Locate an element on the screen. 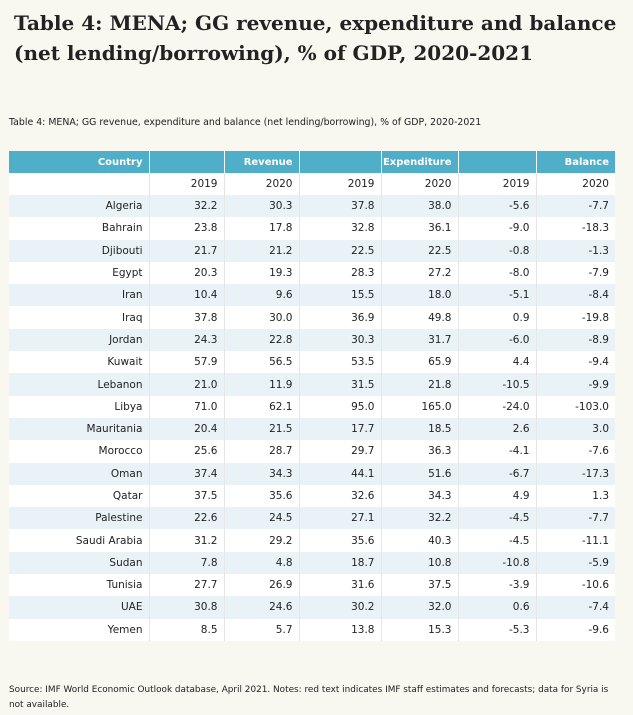 Image resolution: width=633 pixels, height=715 pixels. country-cell: Oman is located at coordinates (79, 473).